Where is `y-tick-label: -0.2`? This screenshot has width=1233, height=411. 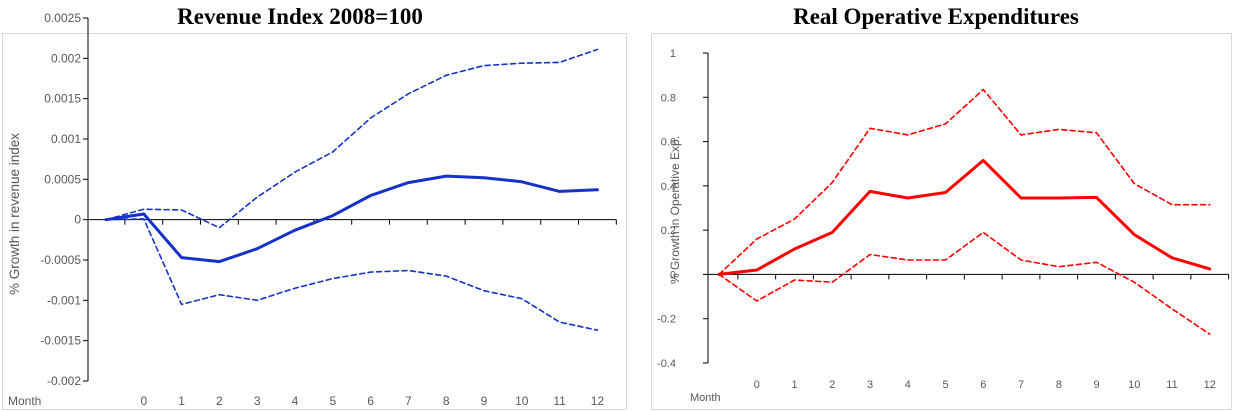
y-tick-label: -0.2 is located at coordinates (666, 320).